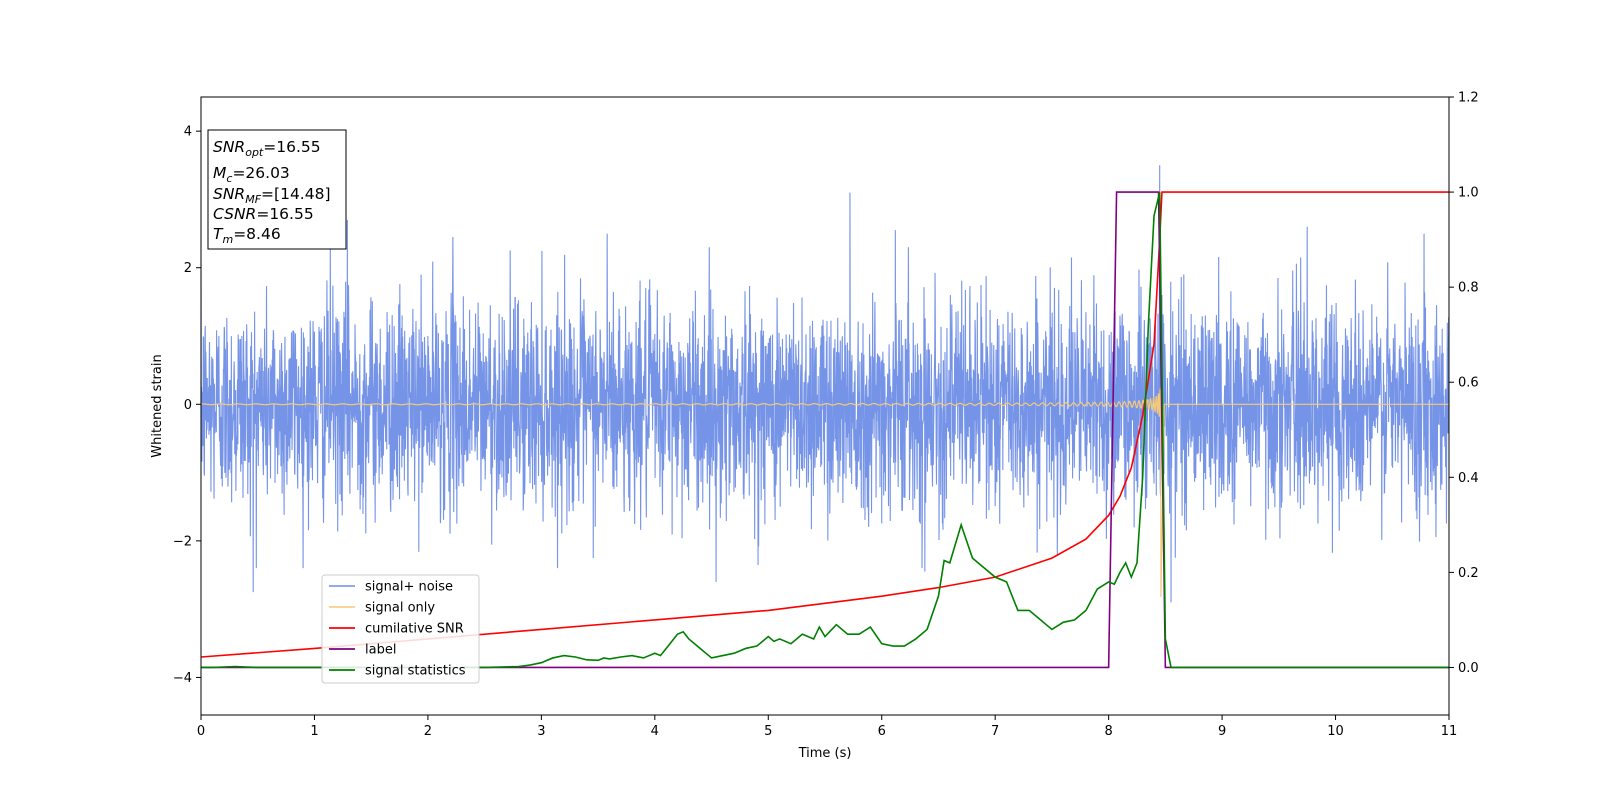 The width and height of the screenshot is (1600, 800). I want to click on legend-entry-label: label, so click(362, 650).